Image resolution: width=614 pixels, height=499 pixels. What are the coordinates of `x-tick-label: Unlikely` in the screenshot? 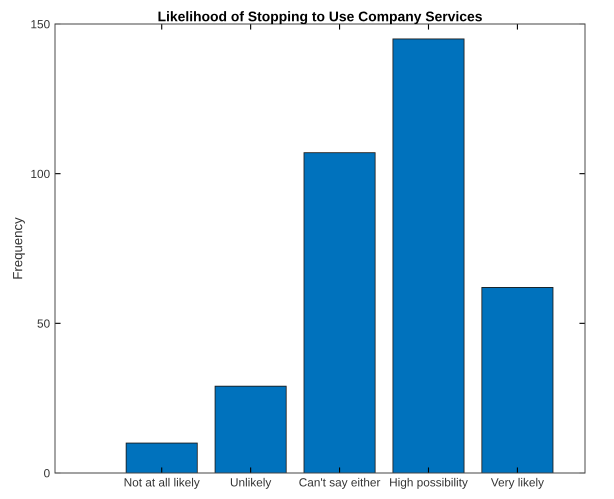 It's located at (251, 483).